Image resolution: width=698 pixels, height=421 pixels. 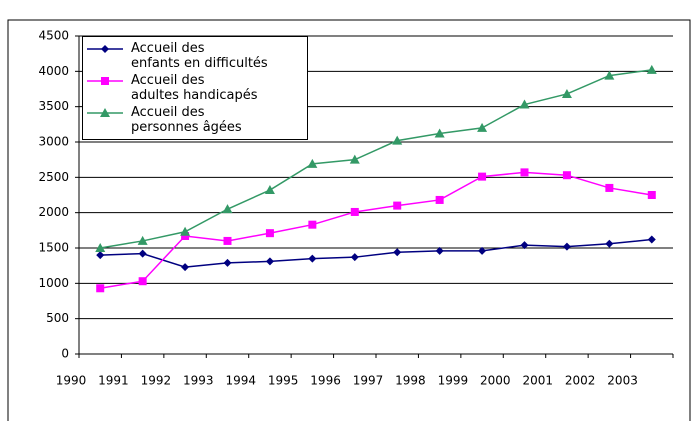 I want to click on legend-entry: Accueil des adultes handicapés, so click(x=195, y=88).